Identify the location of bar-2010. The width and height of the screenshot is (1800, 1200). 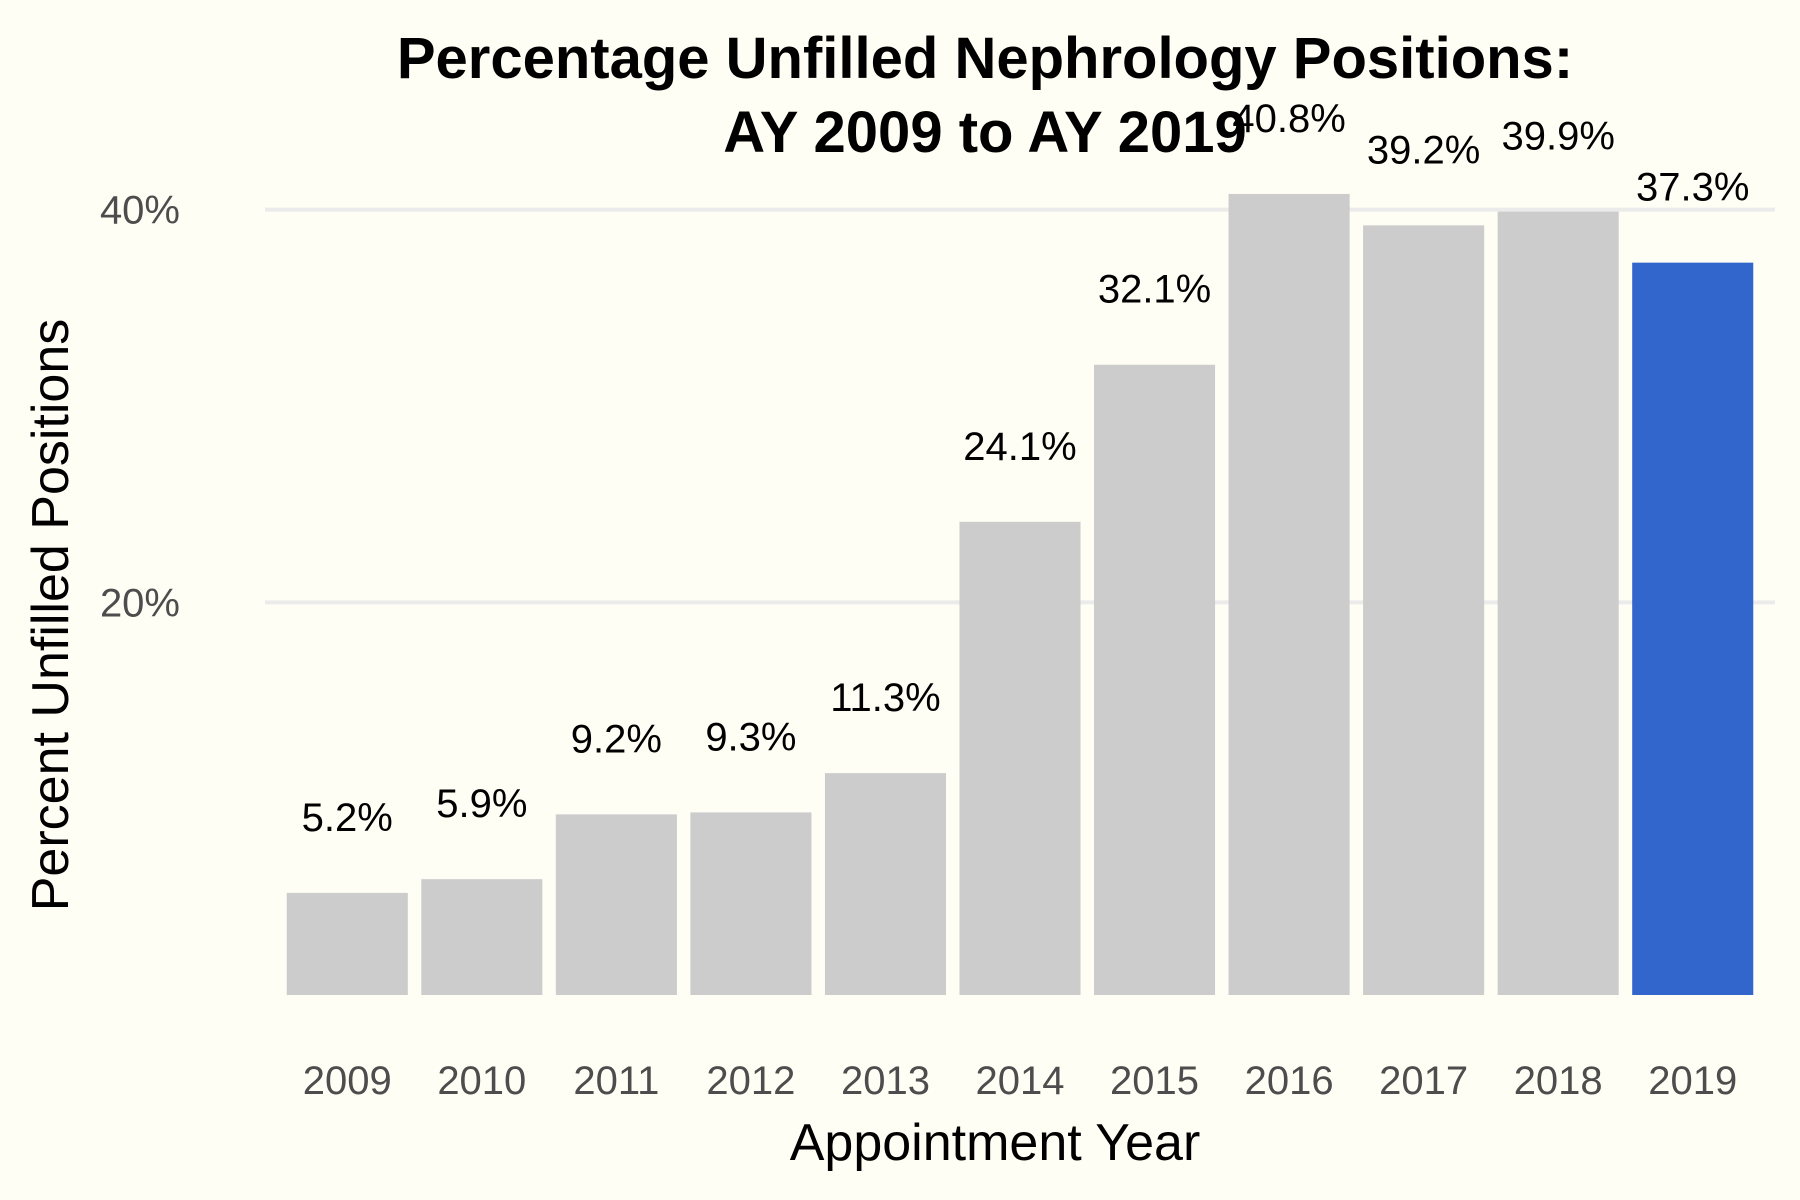
(482, 937).